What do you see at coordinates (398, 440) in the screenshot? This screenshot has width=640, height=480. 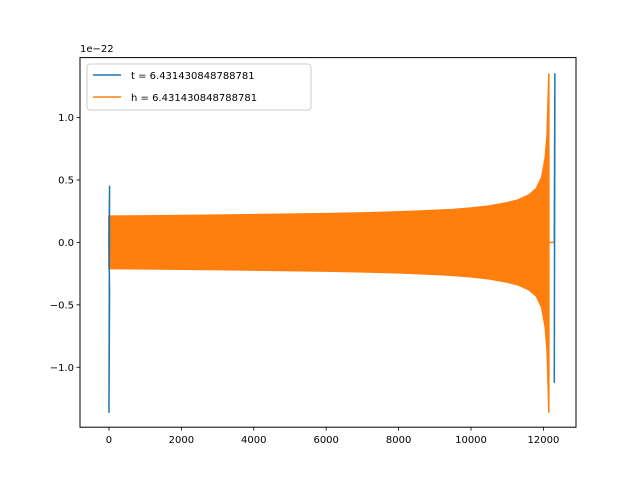 I see `x-tick-label: 8000` at bounding box center [398, 440].